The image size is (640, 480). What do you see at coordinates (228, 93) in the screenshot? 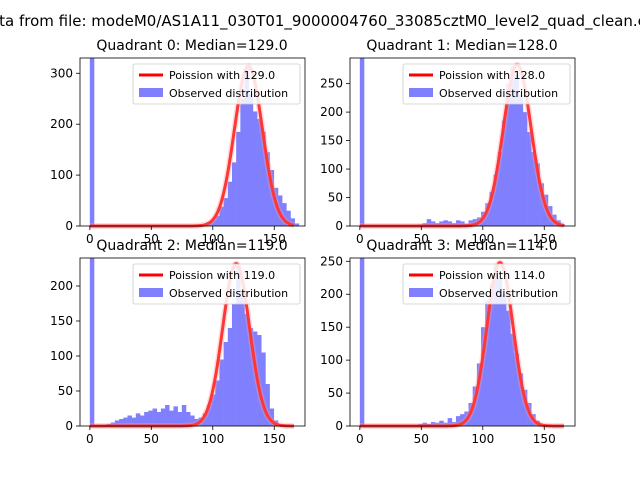
I see `quadrant-0-legend-hist-label: Observed distribution` at bounding box center [228, 93].